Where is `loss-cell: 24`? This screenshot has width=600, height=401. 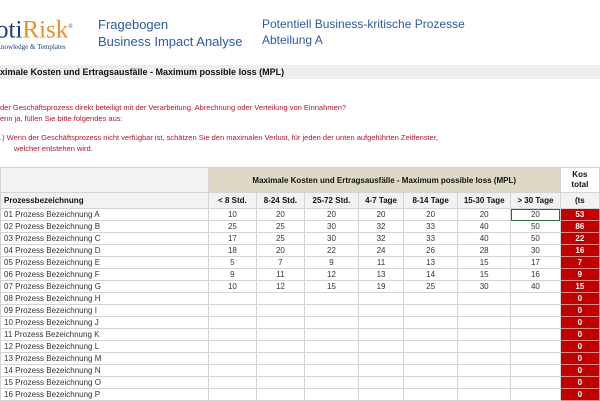
loss-cell: 24 is located at coordinates (381, 250).